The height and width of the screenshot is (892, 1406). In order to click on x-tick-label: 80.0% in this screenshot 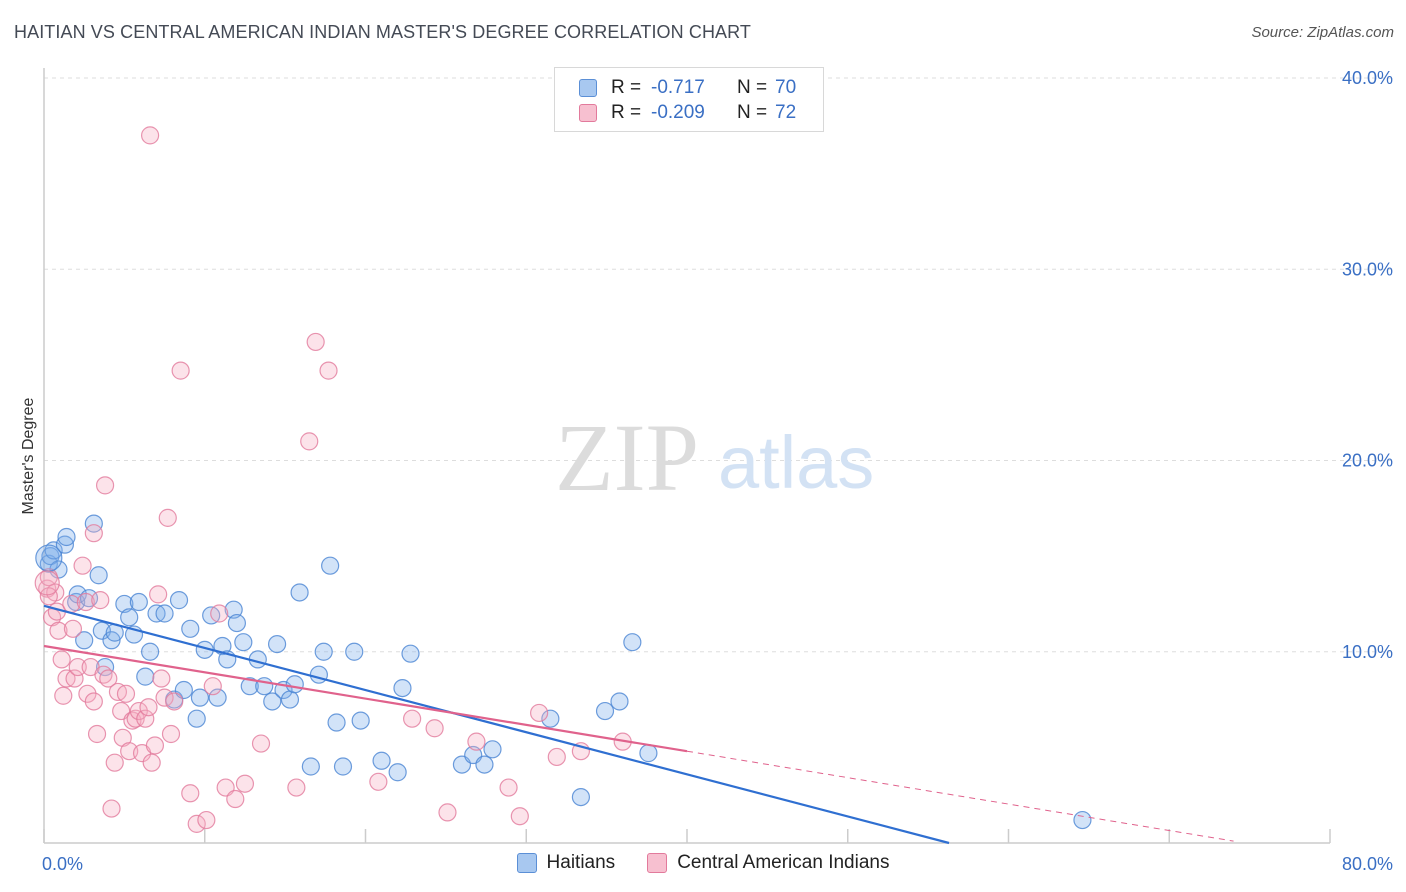, I will do `click(1367, 864)`.